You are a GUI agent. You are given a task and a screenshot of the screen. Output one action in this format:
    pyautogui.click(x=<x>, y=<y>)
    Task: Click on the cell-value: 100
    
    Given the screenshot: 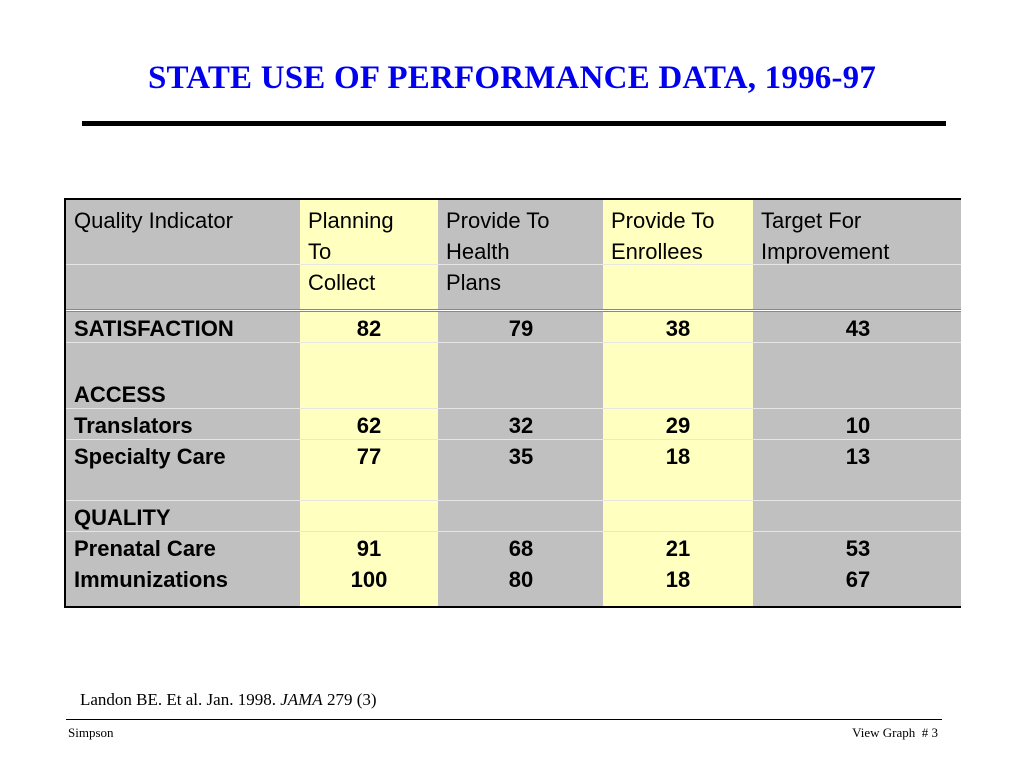 What is the action you would take?
    pyautogui.click(x=369, y=579)
    